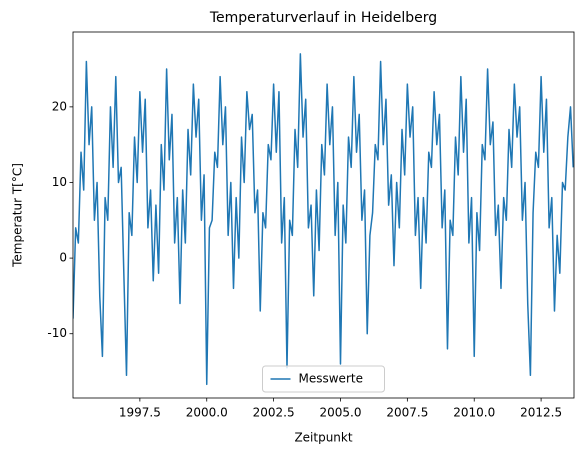 This screenshot has height=455, width=581. What do you see at coordinates (323, 438) in the screenshot?
I see `x-axis-label: Zeitpunkt` at bounding box center [323, 438].